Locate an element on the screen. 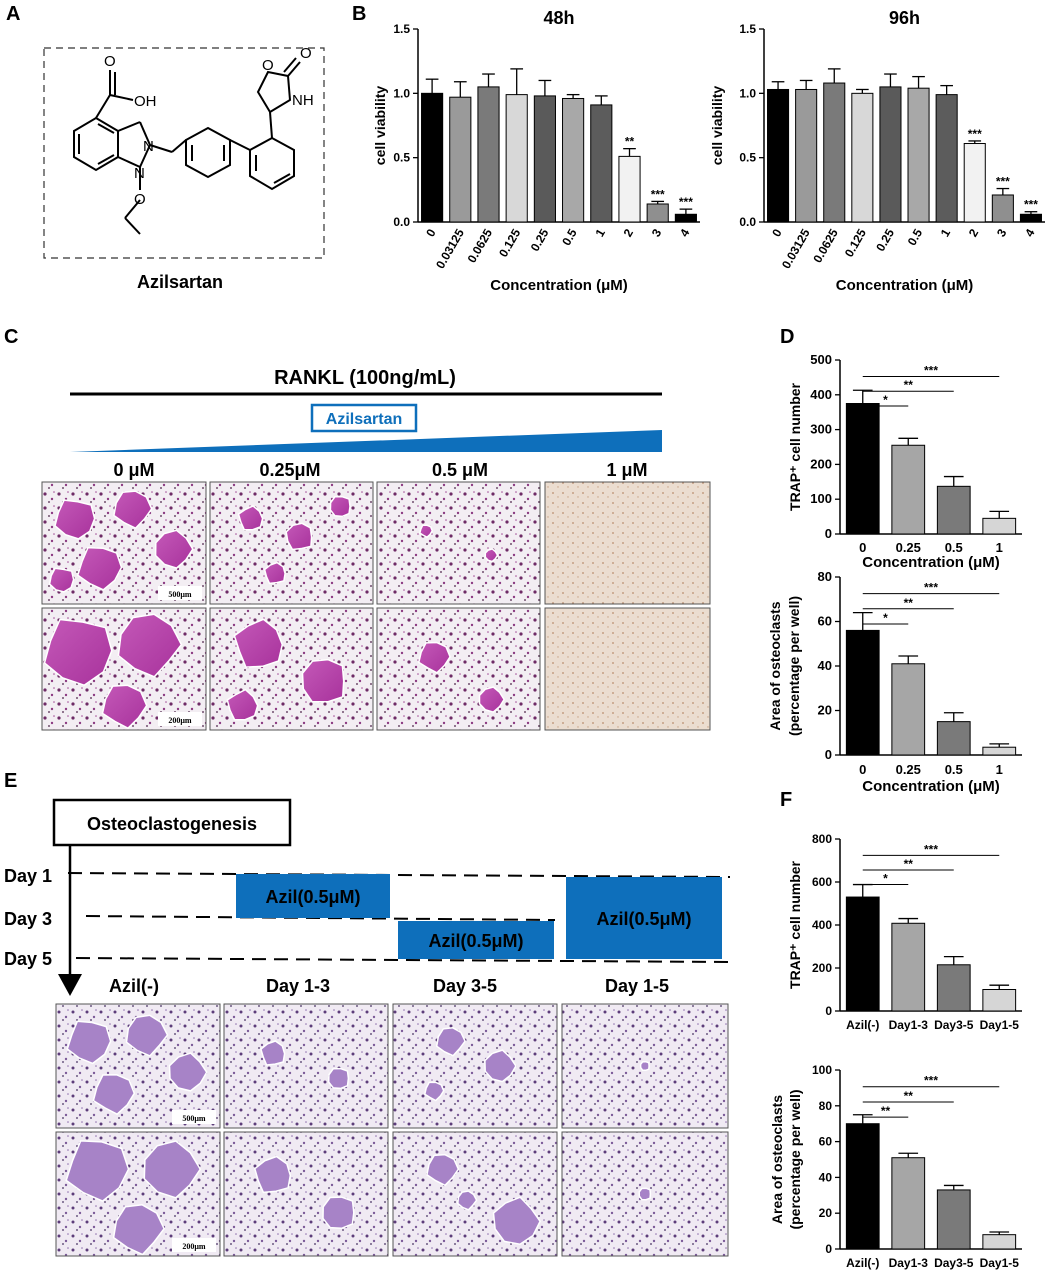 The image size is (1052, 1278). x-tick-label: 4 is located at coordinates (685, 232).